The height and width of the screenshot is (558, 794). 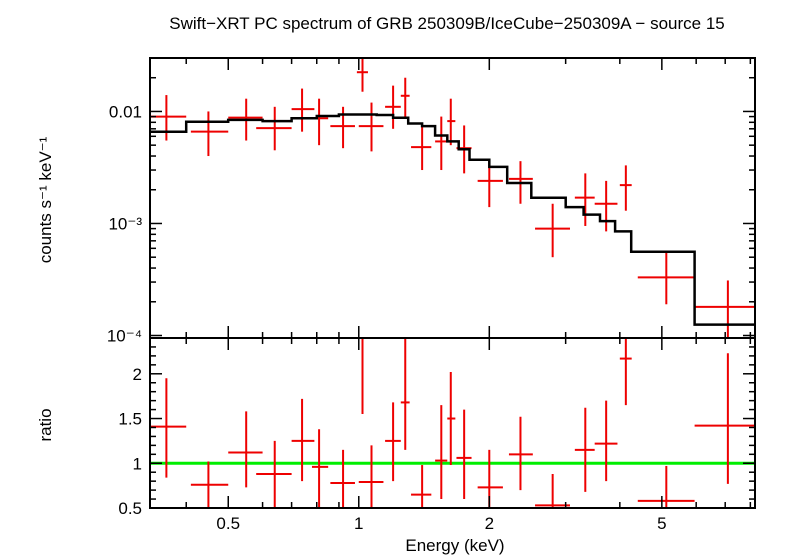 What do you see at coordinates (137, 374) in the screenshot?
I see `y-tick-label: 2` at bounding box center [137, 374].